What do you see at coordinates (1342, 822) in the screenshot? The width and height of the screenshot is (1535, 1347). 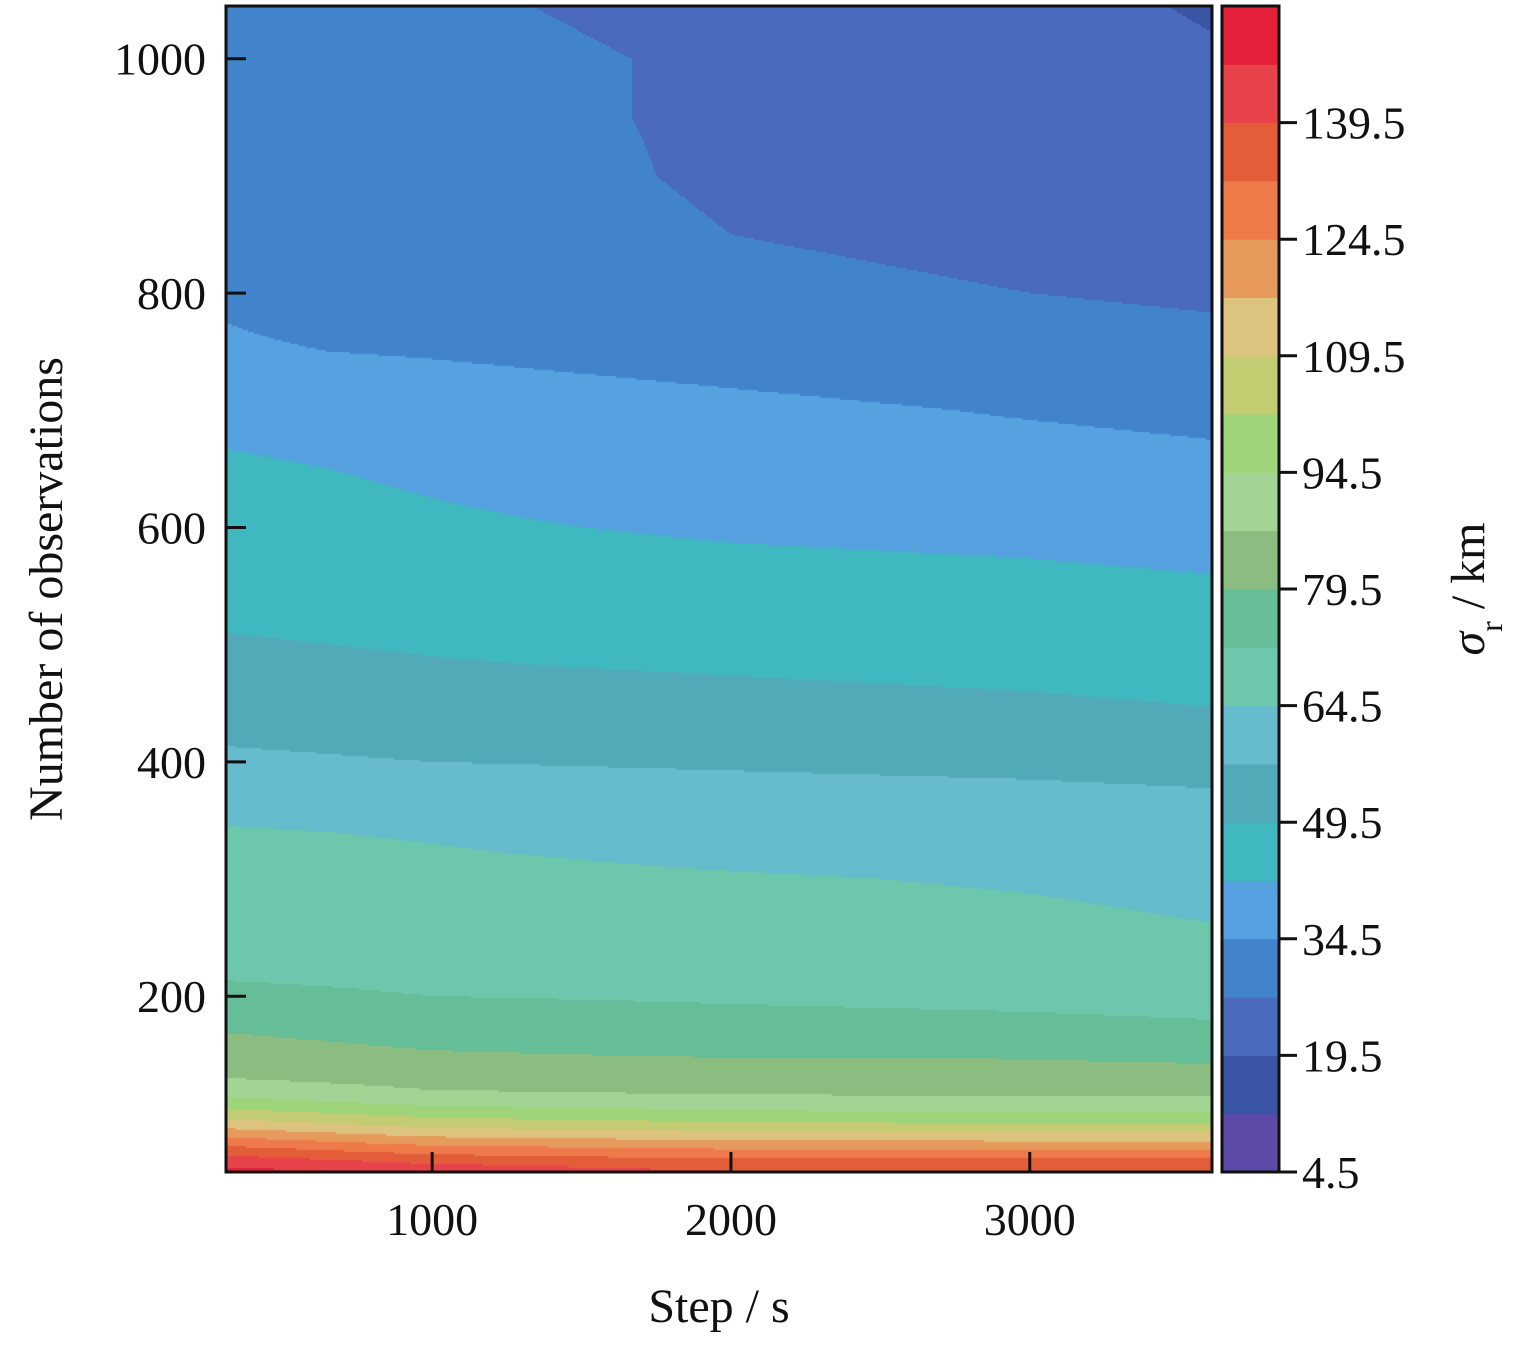 I see `colorbar-tick-label: 49.5` at bounding box center [1342, 822].